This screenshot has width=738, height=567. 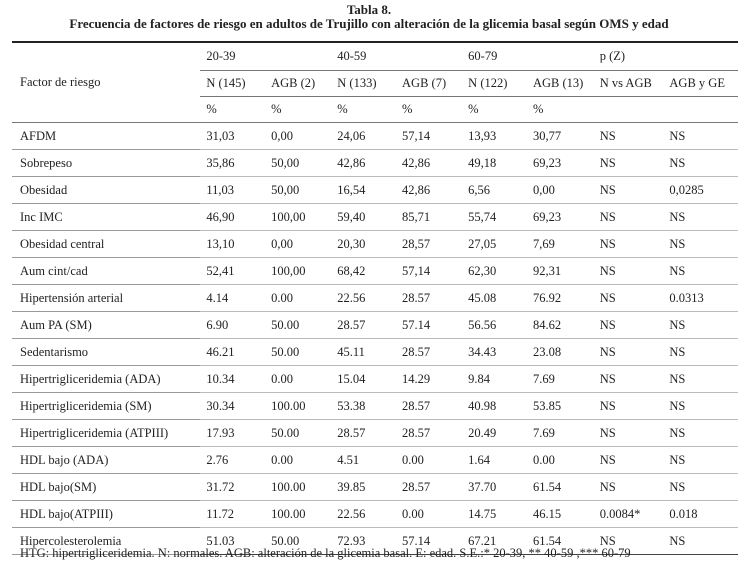 What do you see at coordinates (494, 83) in the screenshot?
I see `subheader: N (122)` at bounding box center [494, 83].